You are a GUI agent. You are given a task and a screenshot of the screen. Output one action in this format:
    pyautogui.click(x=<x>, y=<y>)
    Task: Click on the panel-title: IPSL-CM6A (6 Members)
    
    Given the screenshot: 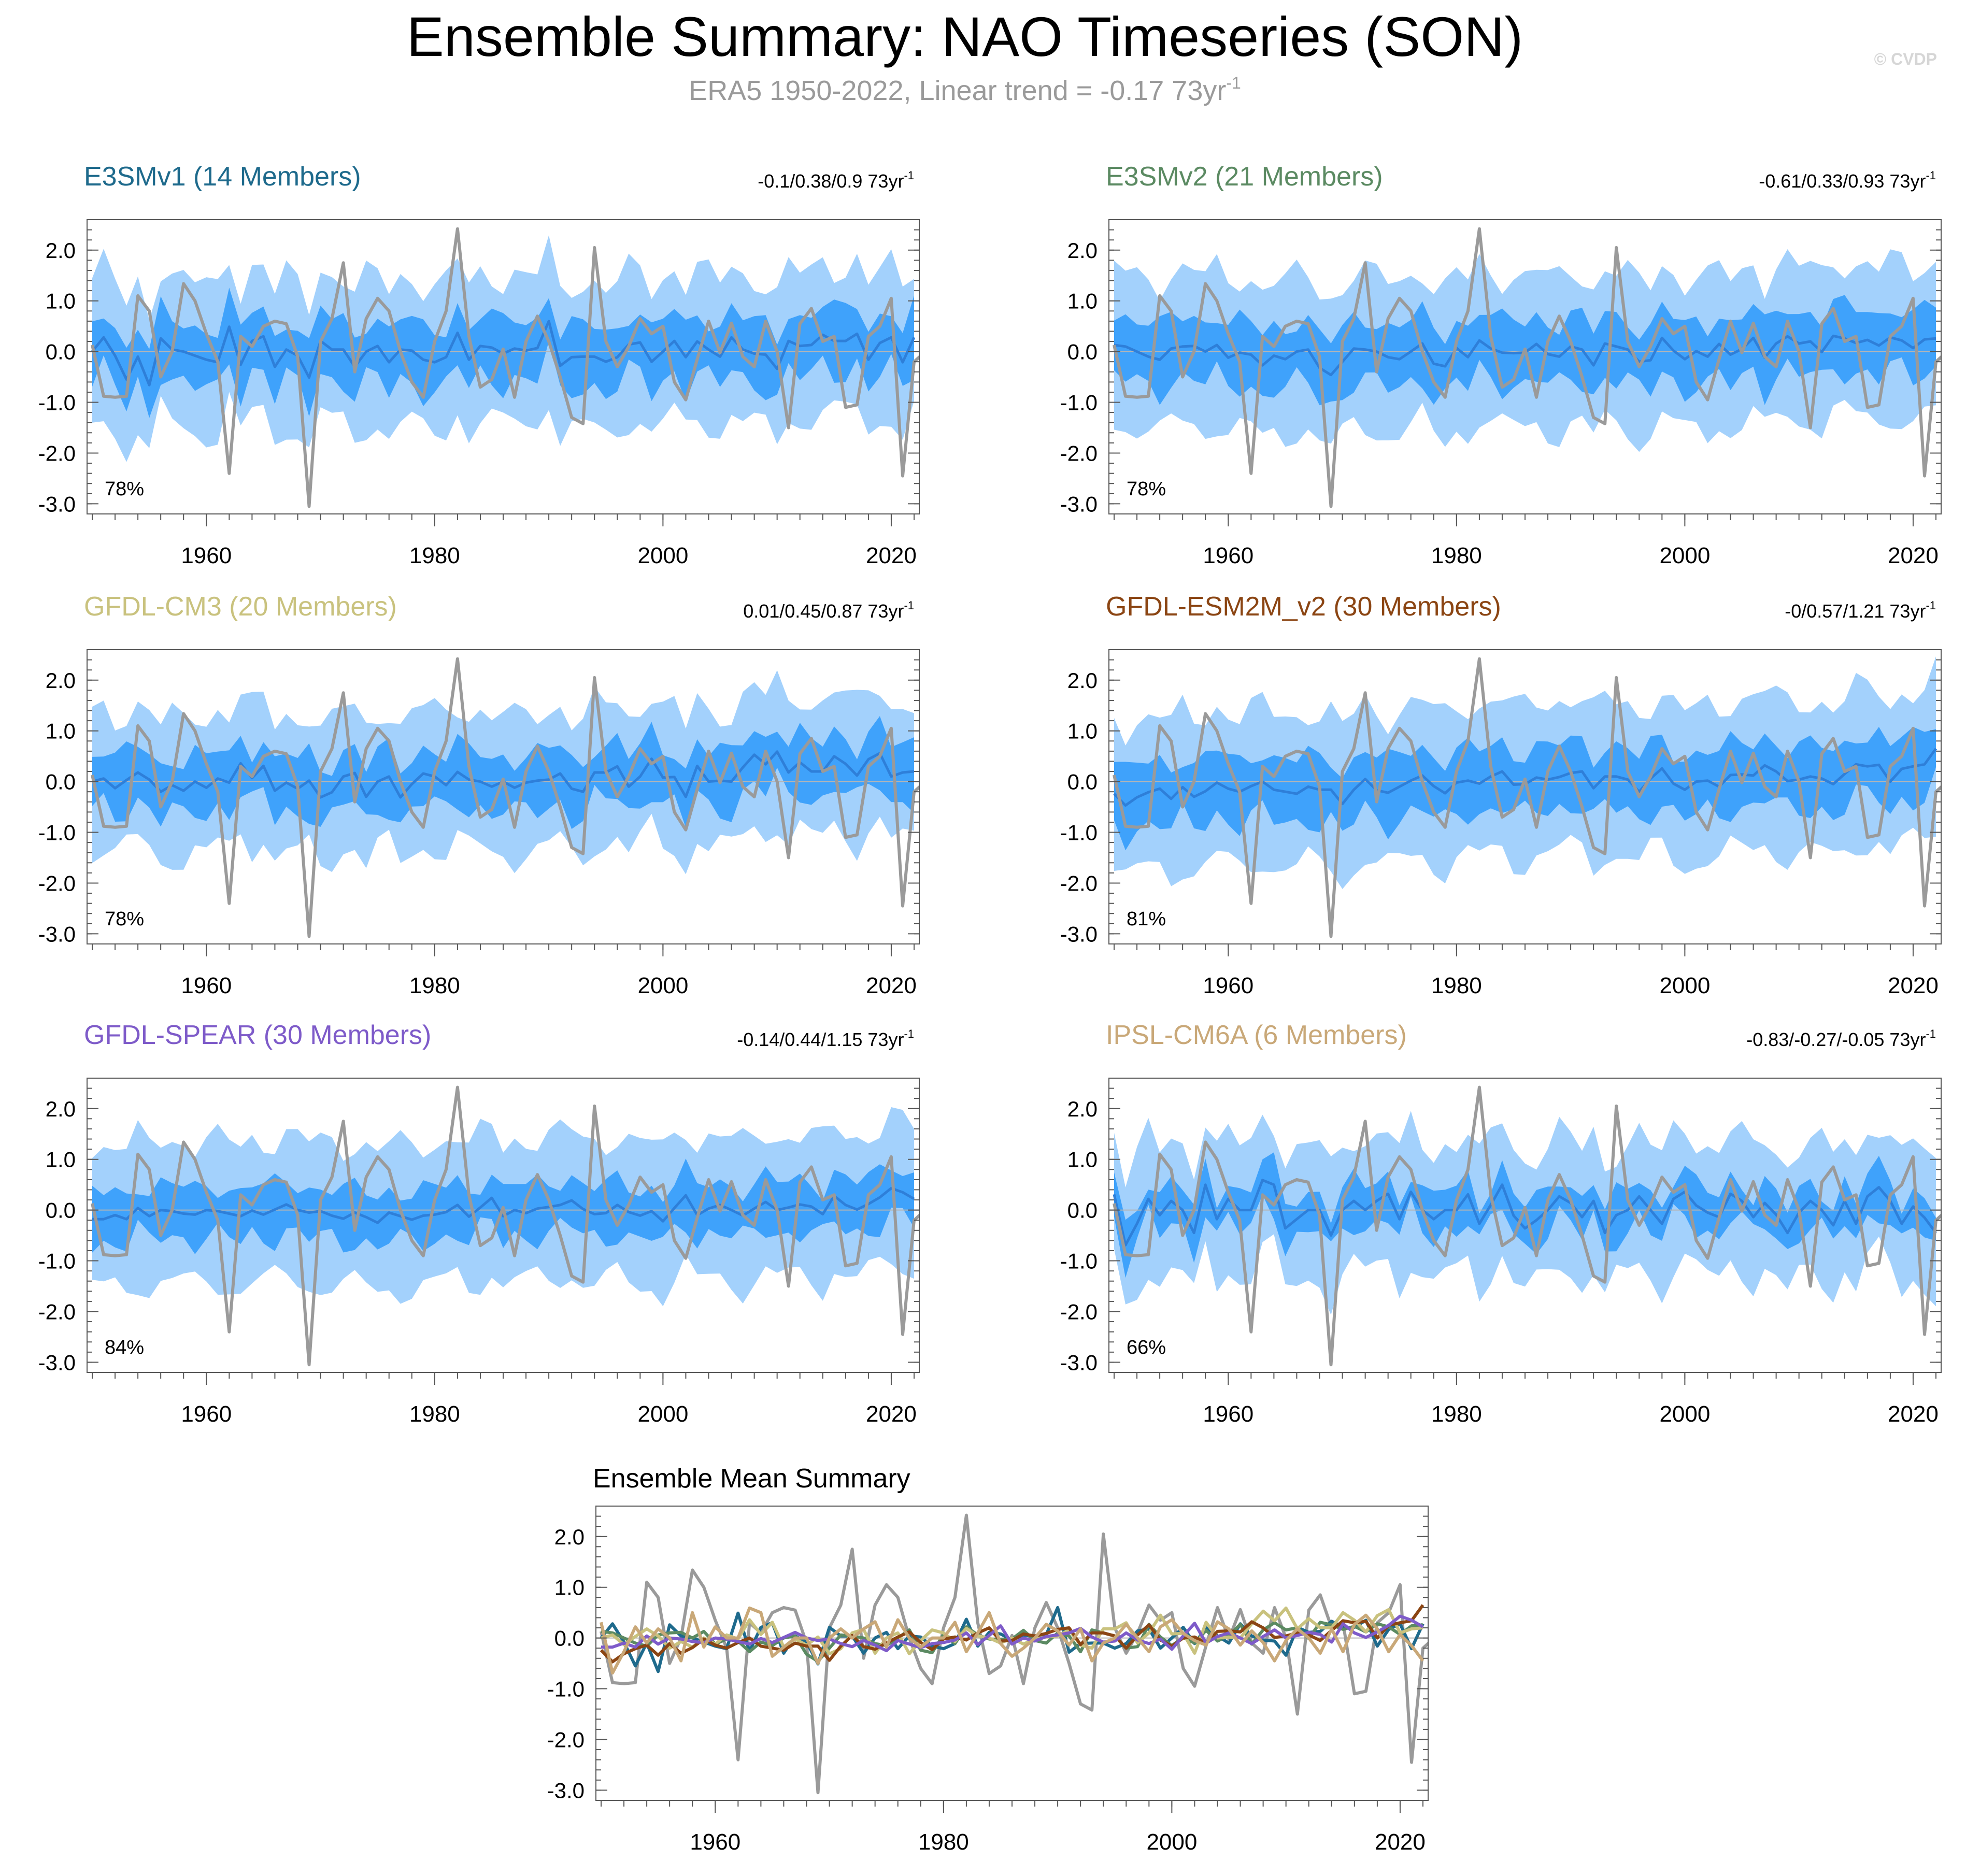 What is the action you would take?
    pyautogui.click(x=1257, y=1035)
    